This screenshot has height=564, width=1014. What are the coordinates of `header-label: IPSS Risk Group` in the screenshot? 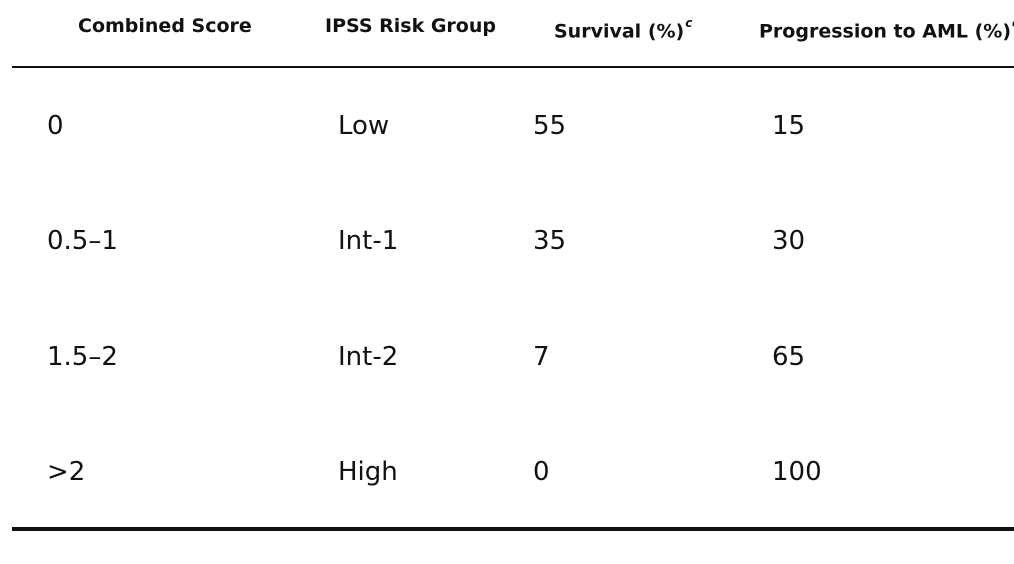 It's located at (410, 26).